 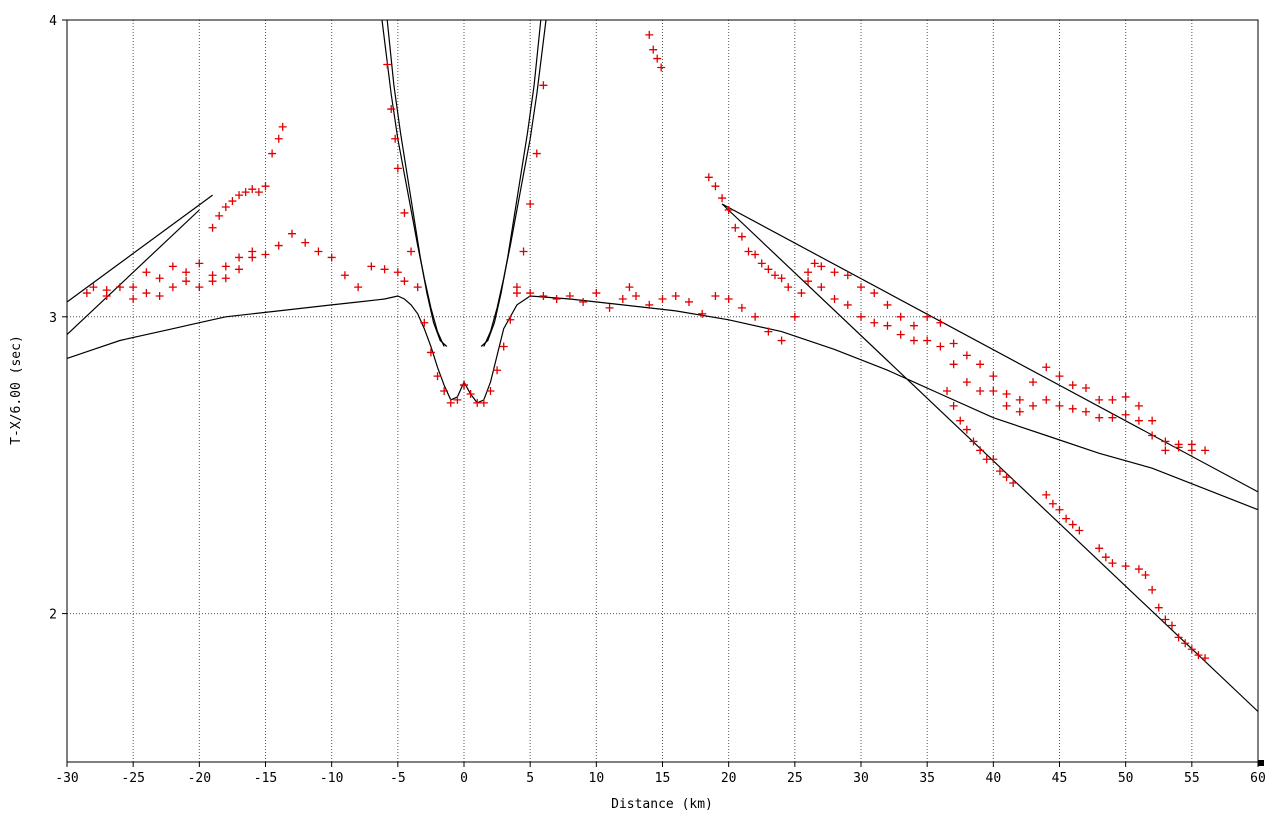 I want to click on y-tick-label: 3, so click(x=53, y=318).